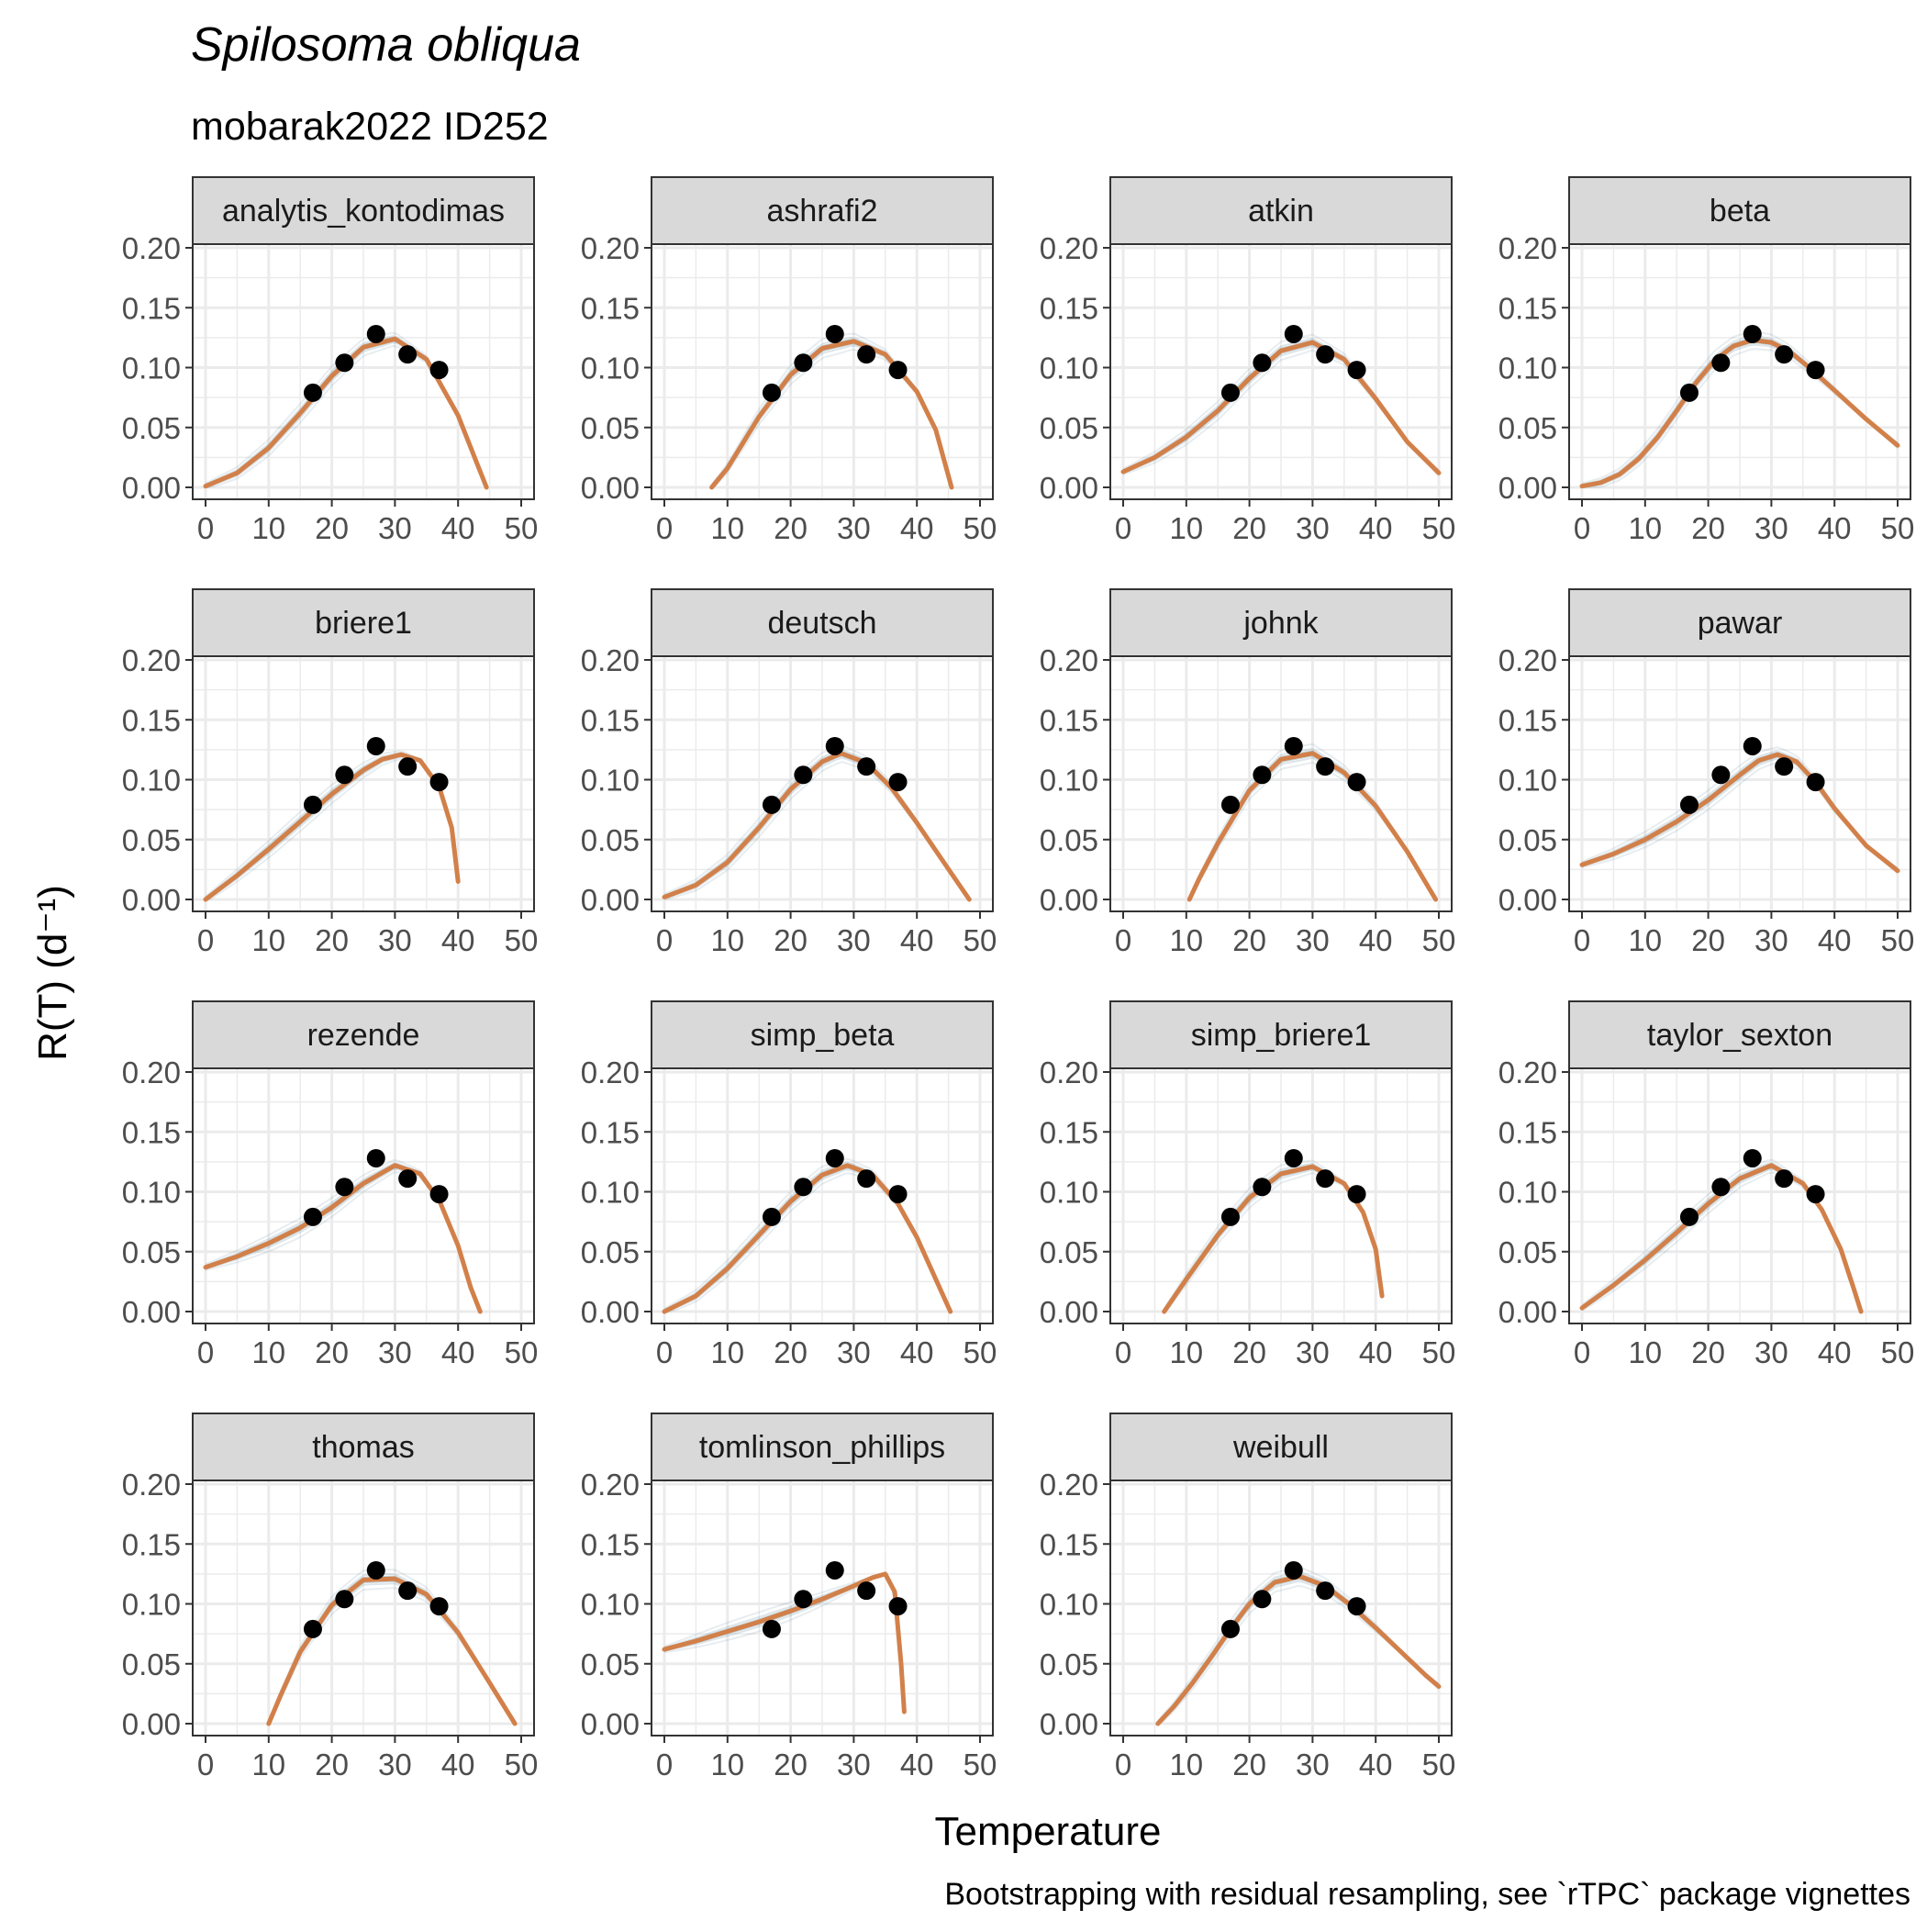 The image size is (1927, 1932). I want to click on facet-strip-label: simp_beta, so click(823, 1035).